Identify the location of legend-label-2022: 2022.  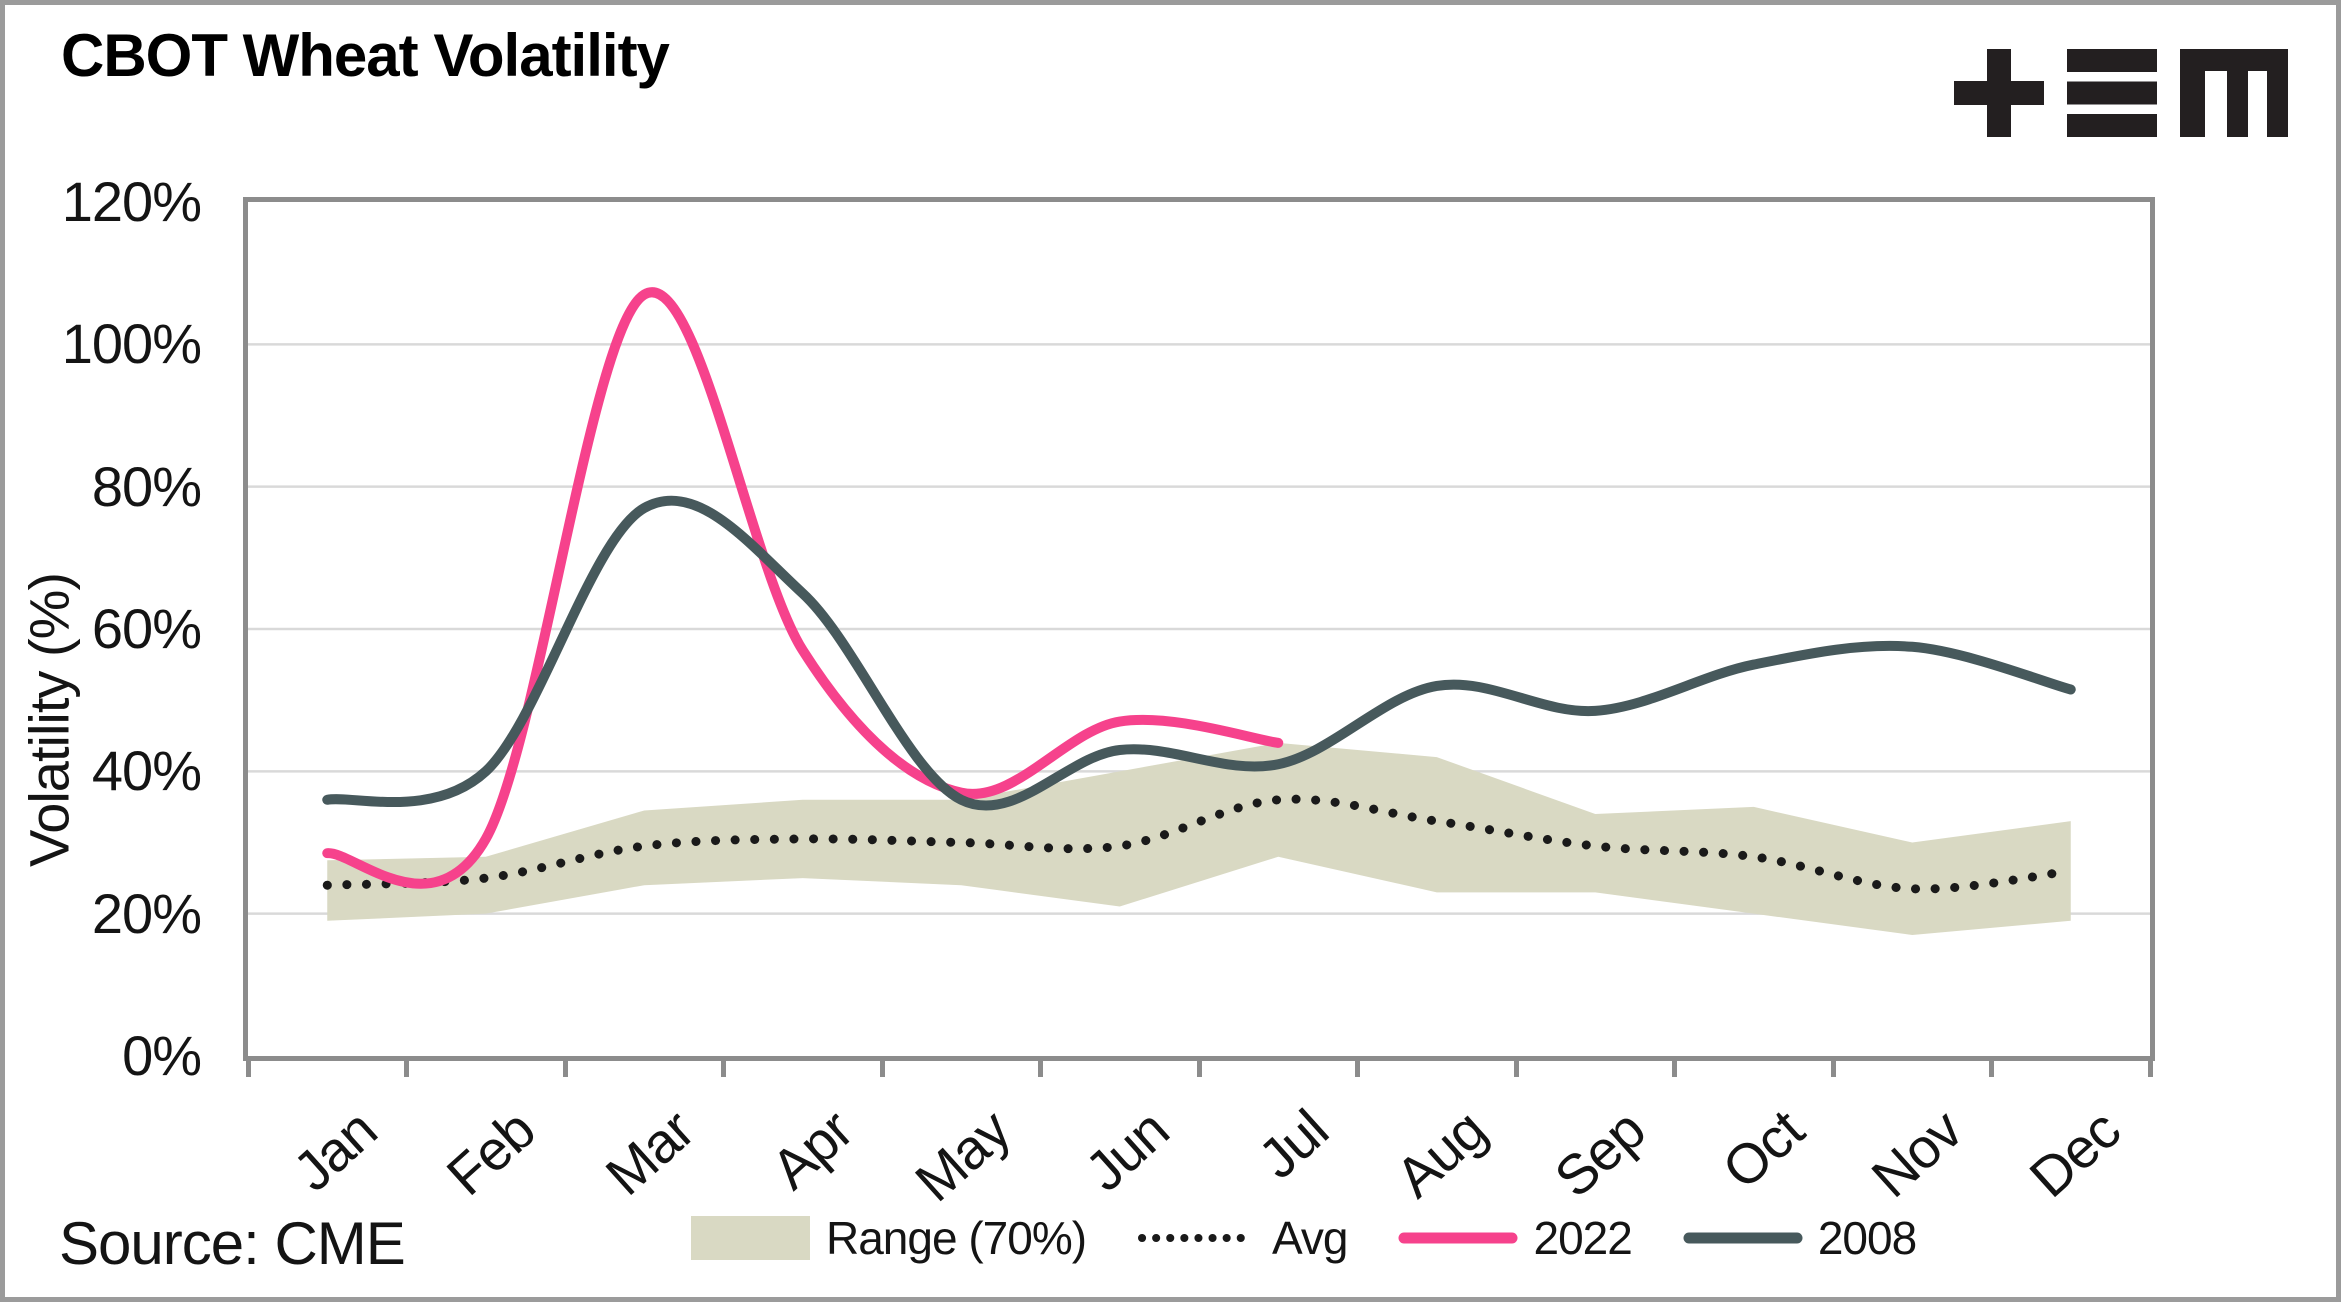
(1582, 1238).